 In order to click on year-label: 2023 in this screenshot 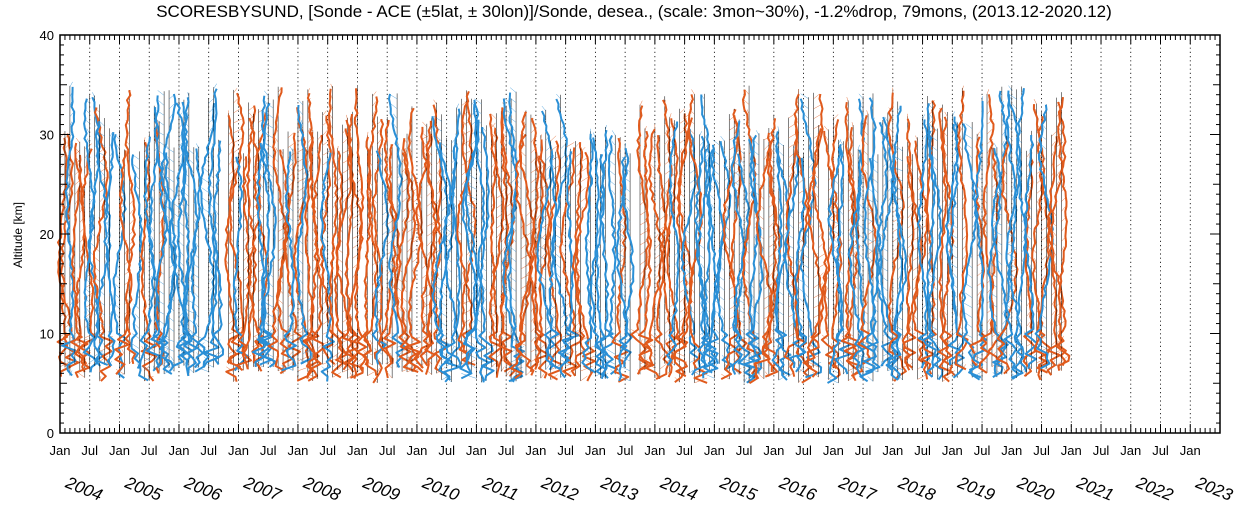, I will do `click(1214, 489)`.